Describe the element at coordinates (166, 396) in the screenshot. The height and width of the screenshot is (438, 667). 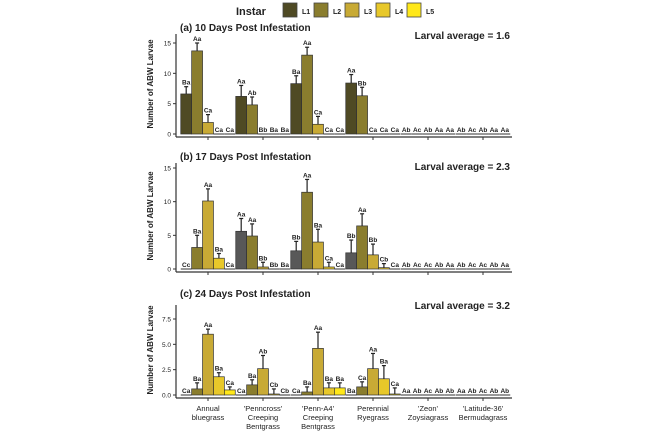
I see `y-tick-label: 0.0` at that location.